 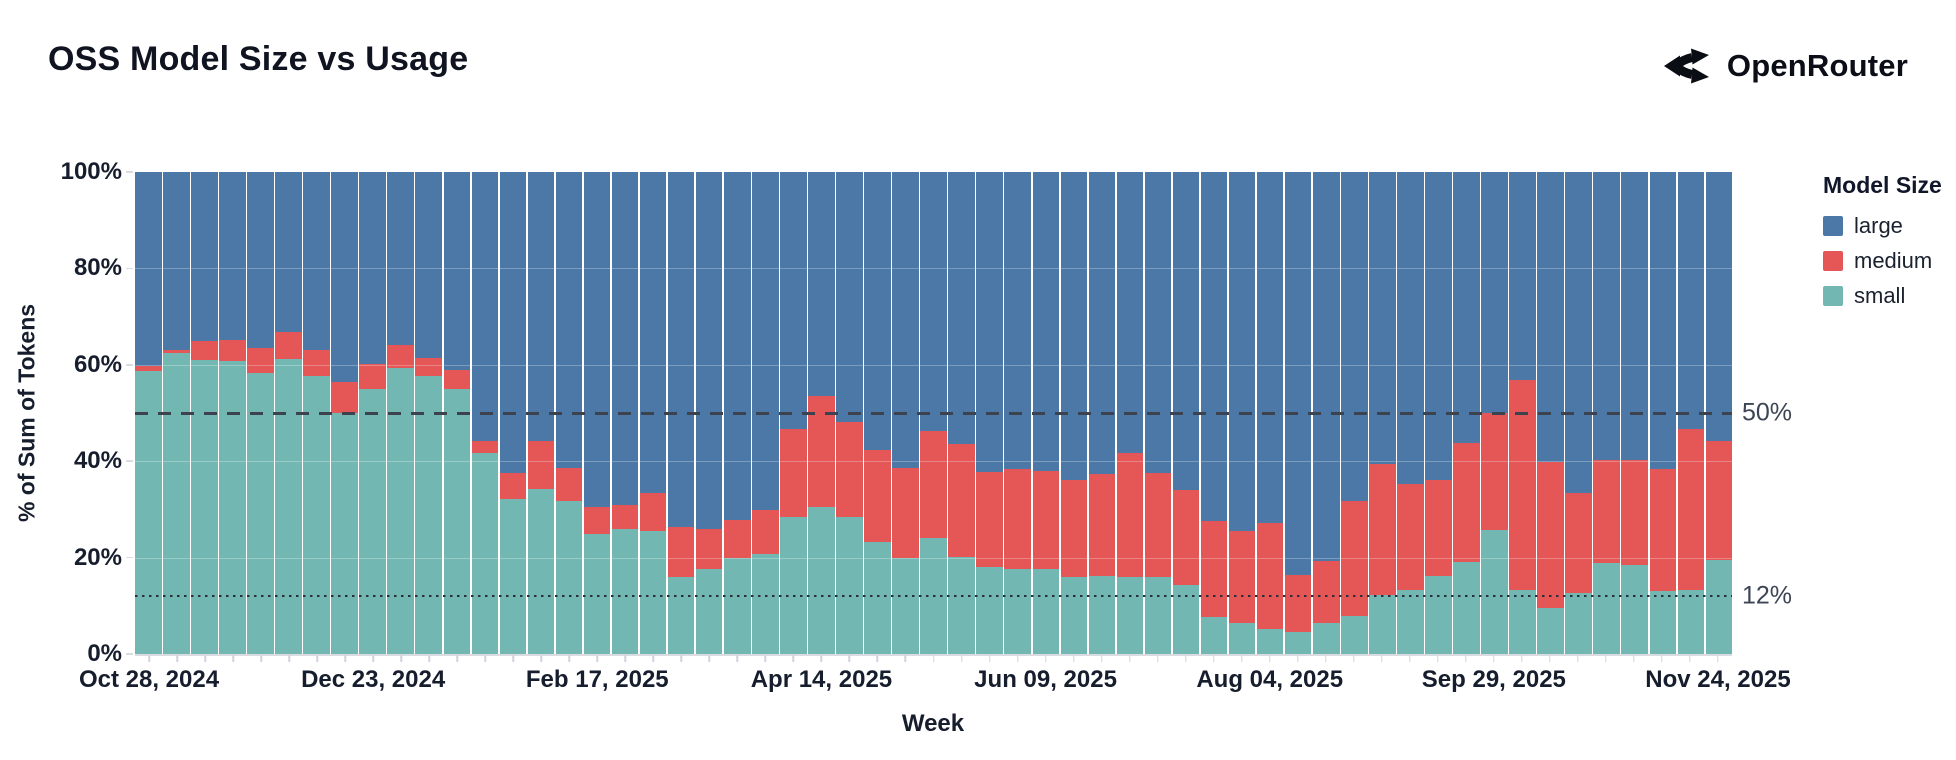 What do you see at coordinates (1888, 296) in the screenshot?
I see `legend-item-small: small` at bounding box center [1888, 296].